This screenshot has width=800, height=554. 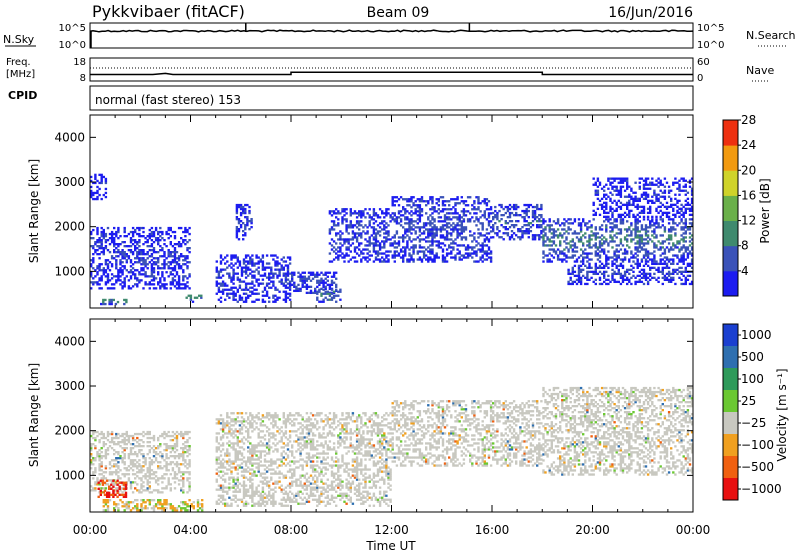 What do you see at coordinates (771, 35) in the screenshot?
I see `nsearch-label: N.Search` at bounding box center [771, 35].